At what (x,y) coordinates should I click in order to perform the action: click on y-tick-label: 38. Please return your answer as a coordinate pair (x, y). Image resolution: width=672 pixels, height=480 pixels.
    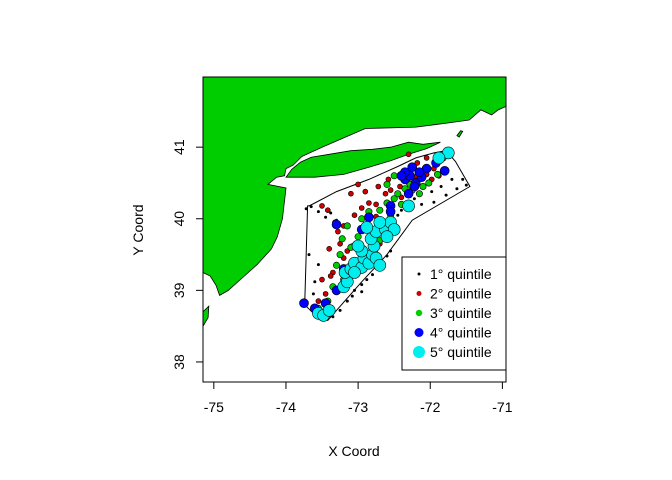
    Looking at the image, I should click on (179, 362).